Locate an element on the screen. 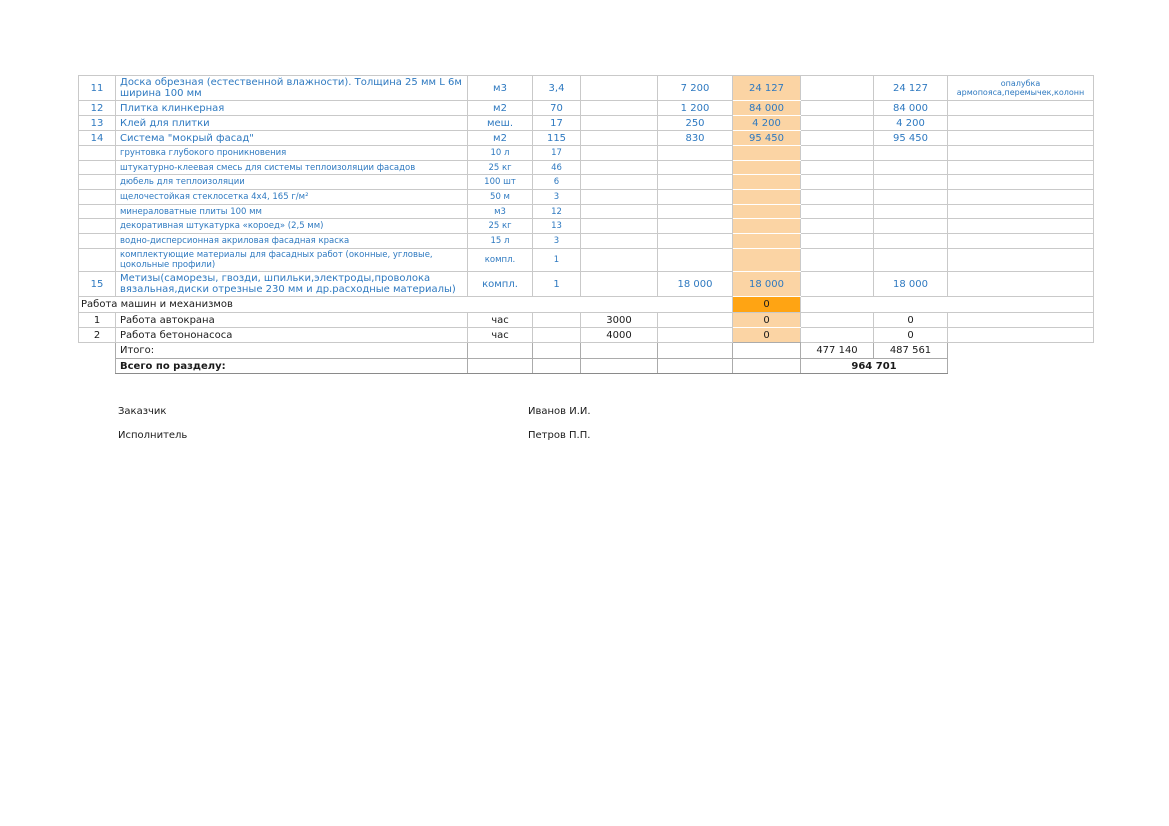 The width and height of the screenshot is (1169, 826). cell-total-highlighted: 0 is located at coordinates (766, 304).